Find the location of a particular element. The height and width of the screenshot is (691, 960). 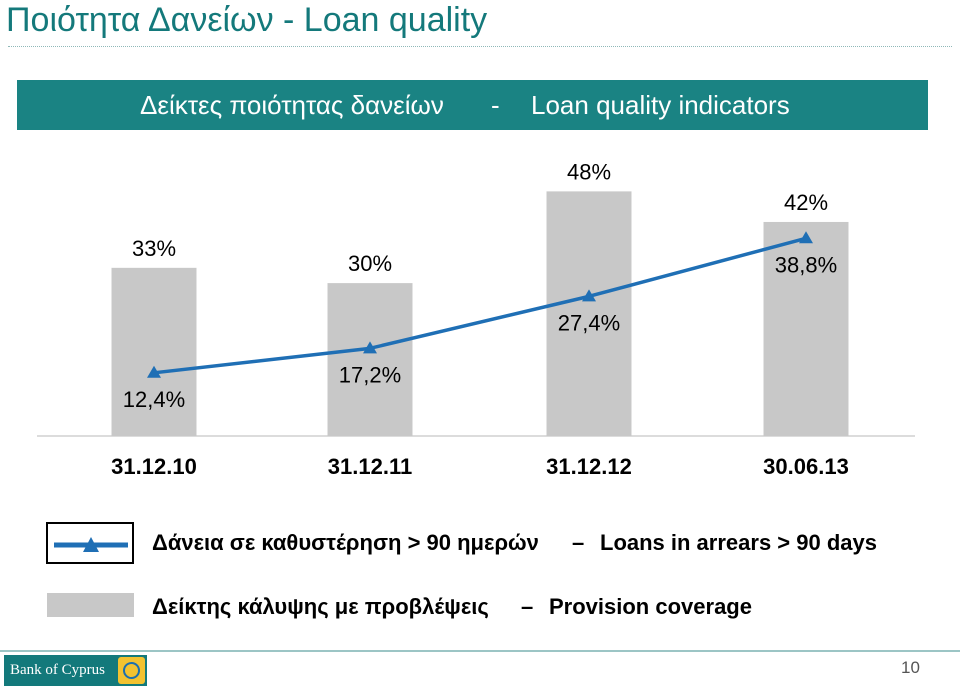

legend-line-swatch is located at coordinates (90, 543).